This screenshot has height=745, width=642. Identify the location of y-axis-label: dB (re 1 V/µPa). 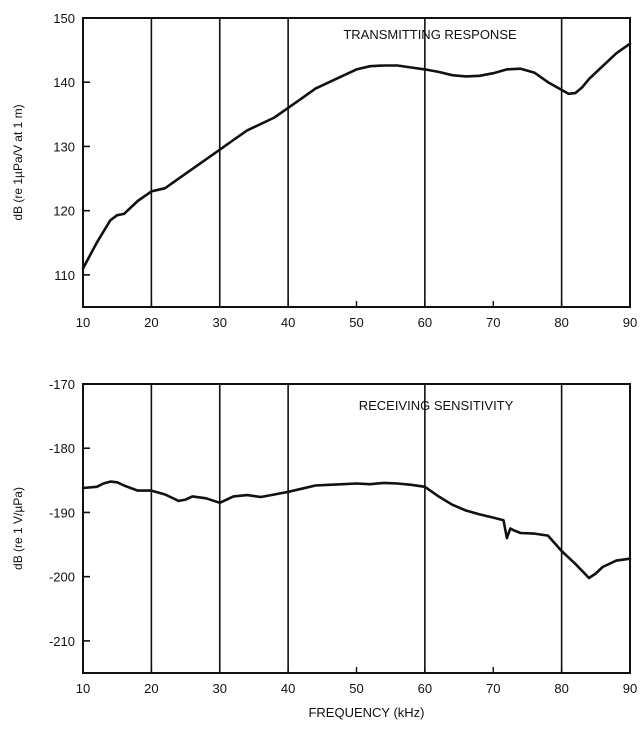
(18, 528).